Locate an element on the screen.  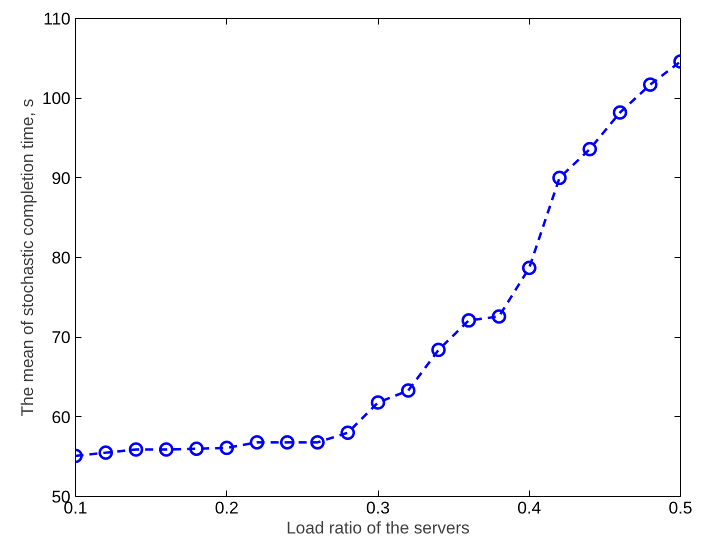
x-tick-label: 0.2 is located at coordinates (226, 508).